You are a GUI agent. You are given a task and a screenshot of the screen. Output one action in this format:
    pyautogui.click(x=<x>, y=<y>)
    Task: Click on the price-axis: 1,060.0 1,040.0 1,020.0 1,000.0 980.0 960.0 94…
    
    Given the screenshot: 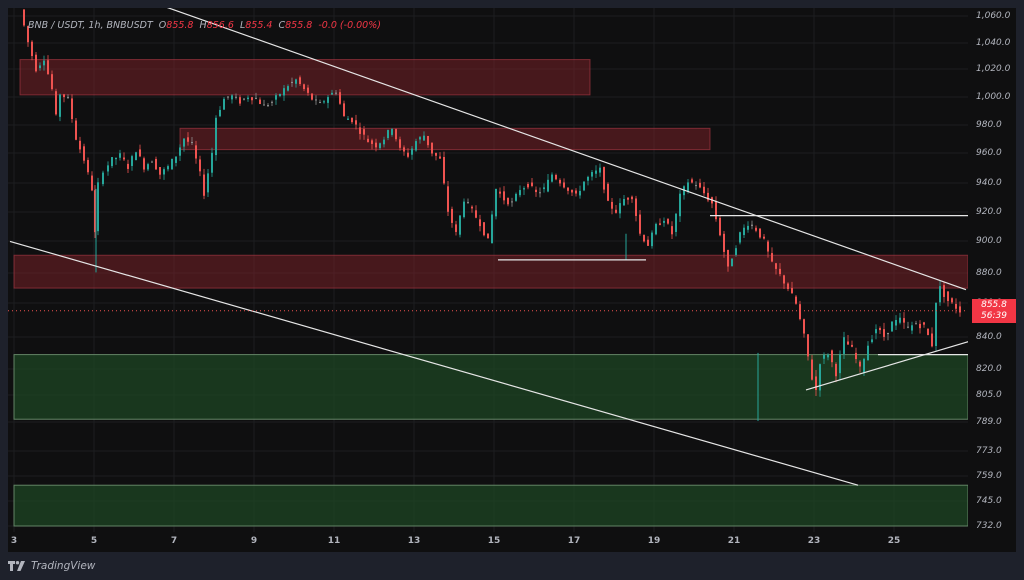 What is the action you would take?
    pyautogui.click(x=992, y=270)
    